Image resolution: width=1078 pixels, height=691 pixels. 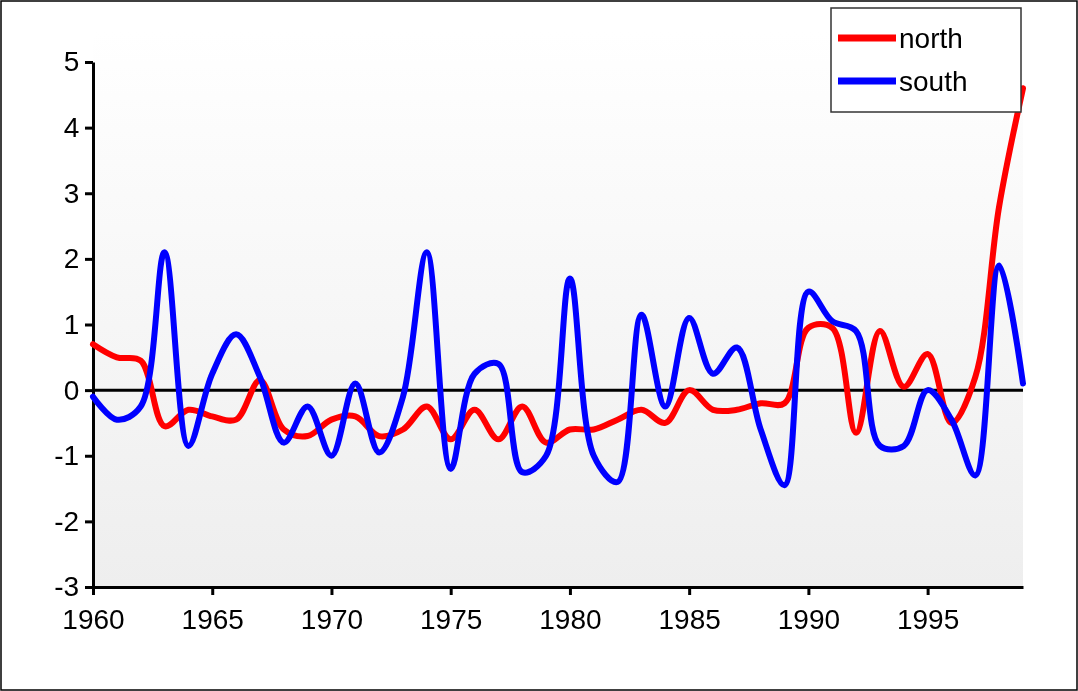 I want to click on y-tick-label: 2, so click(x=71, y=259).